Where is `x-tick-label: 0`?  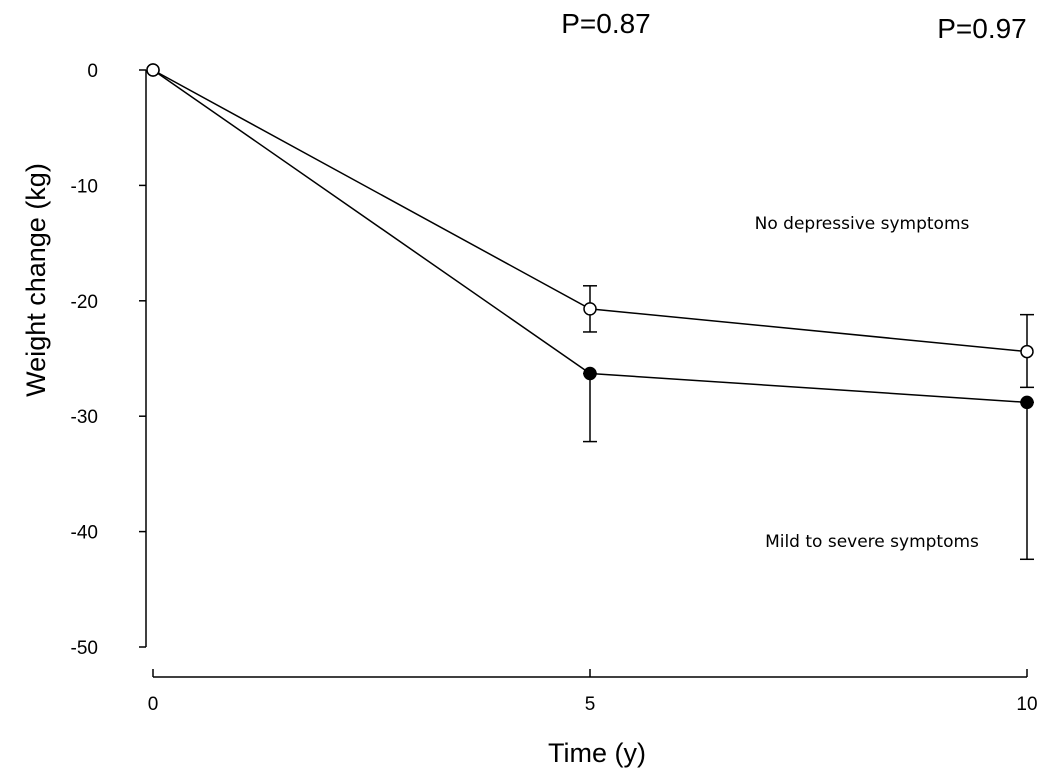
x-tick-label: 0 is located at coordinates (153, 704).